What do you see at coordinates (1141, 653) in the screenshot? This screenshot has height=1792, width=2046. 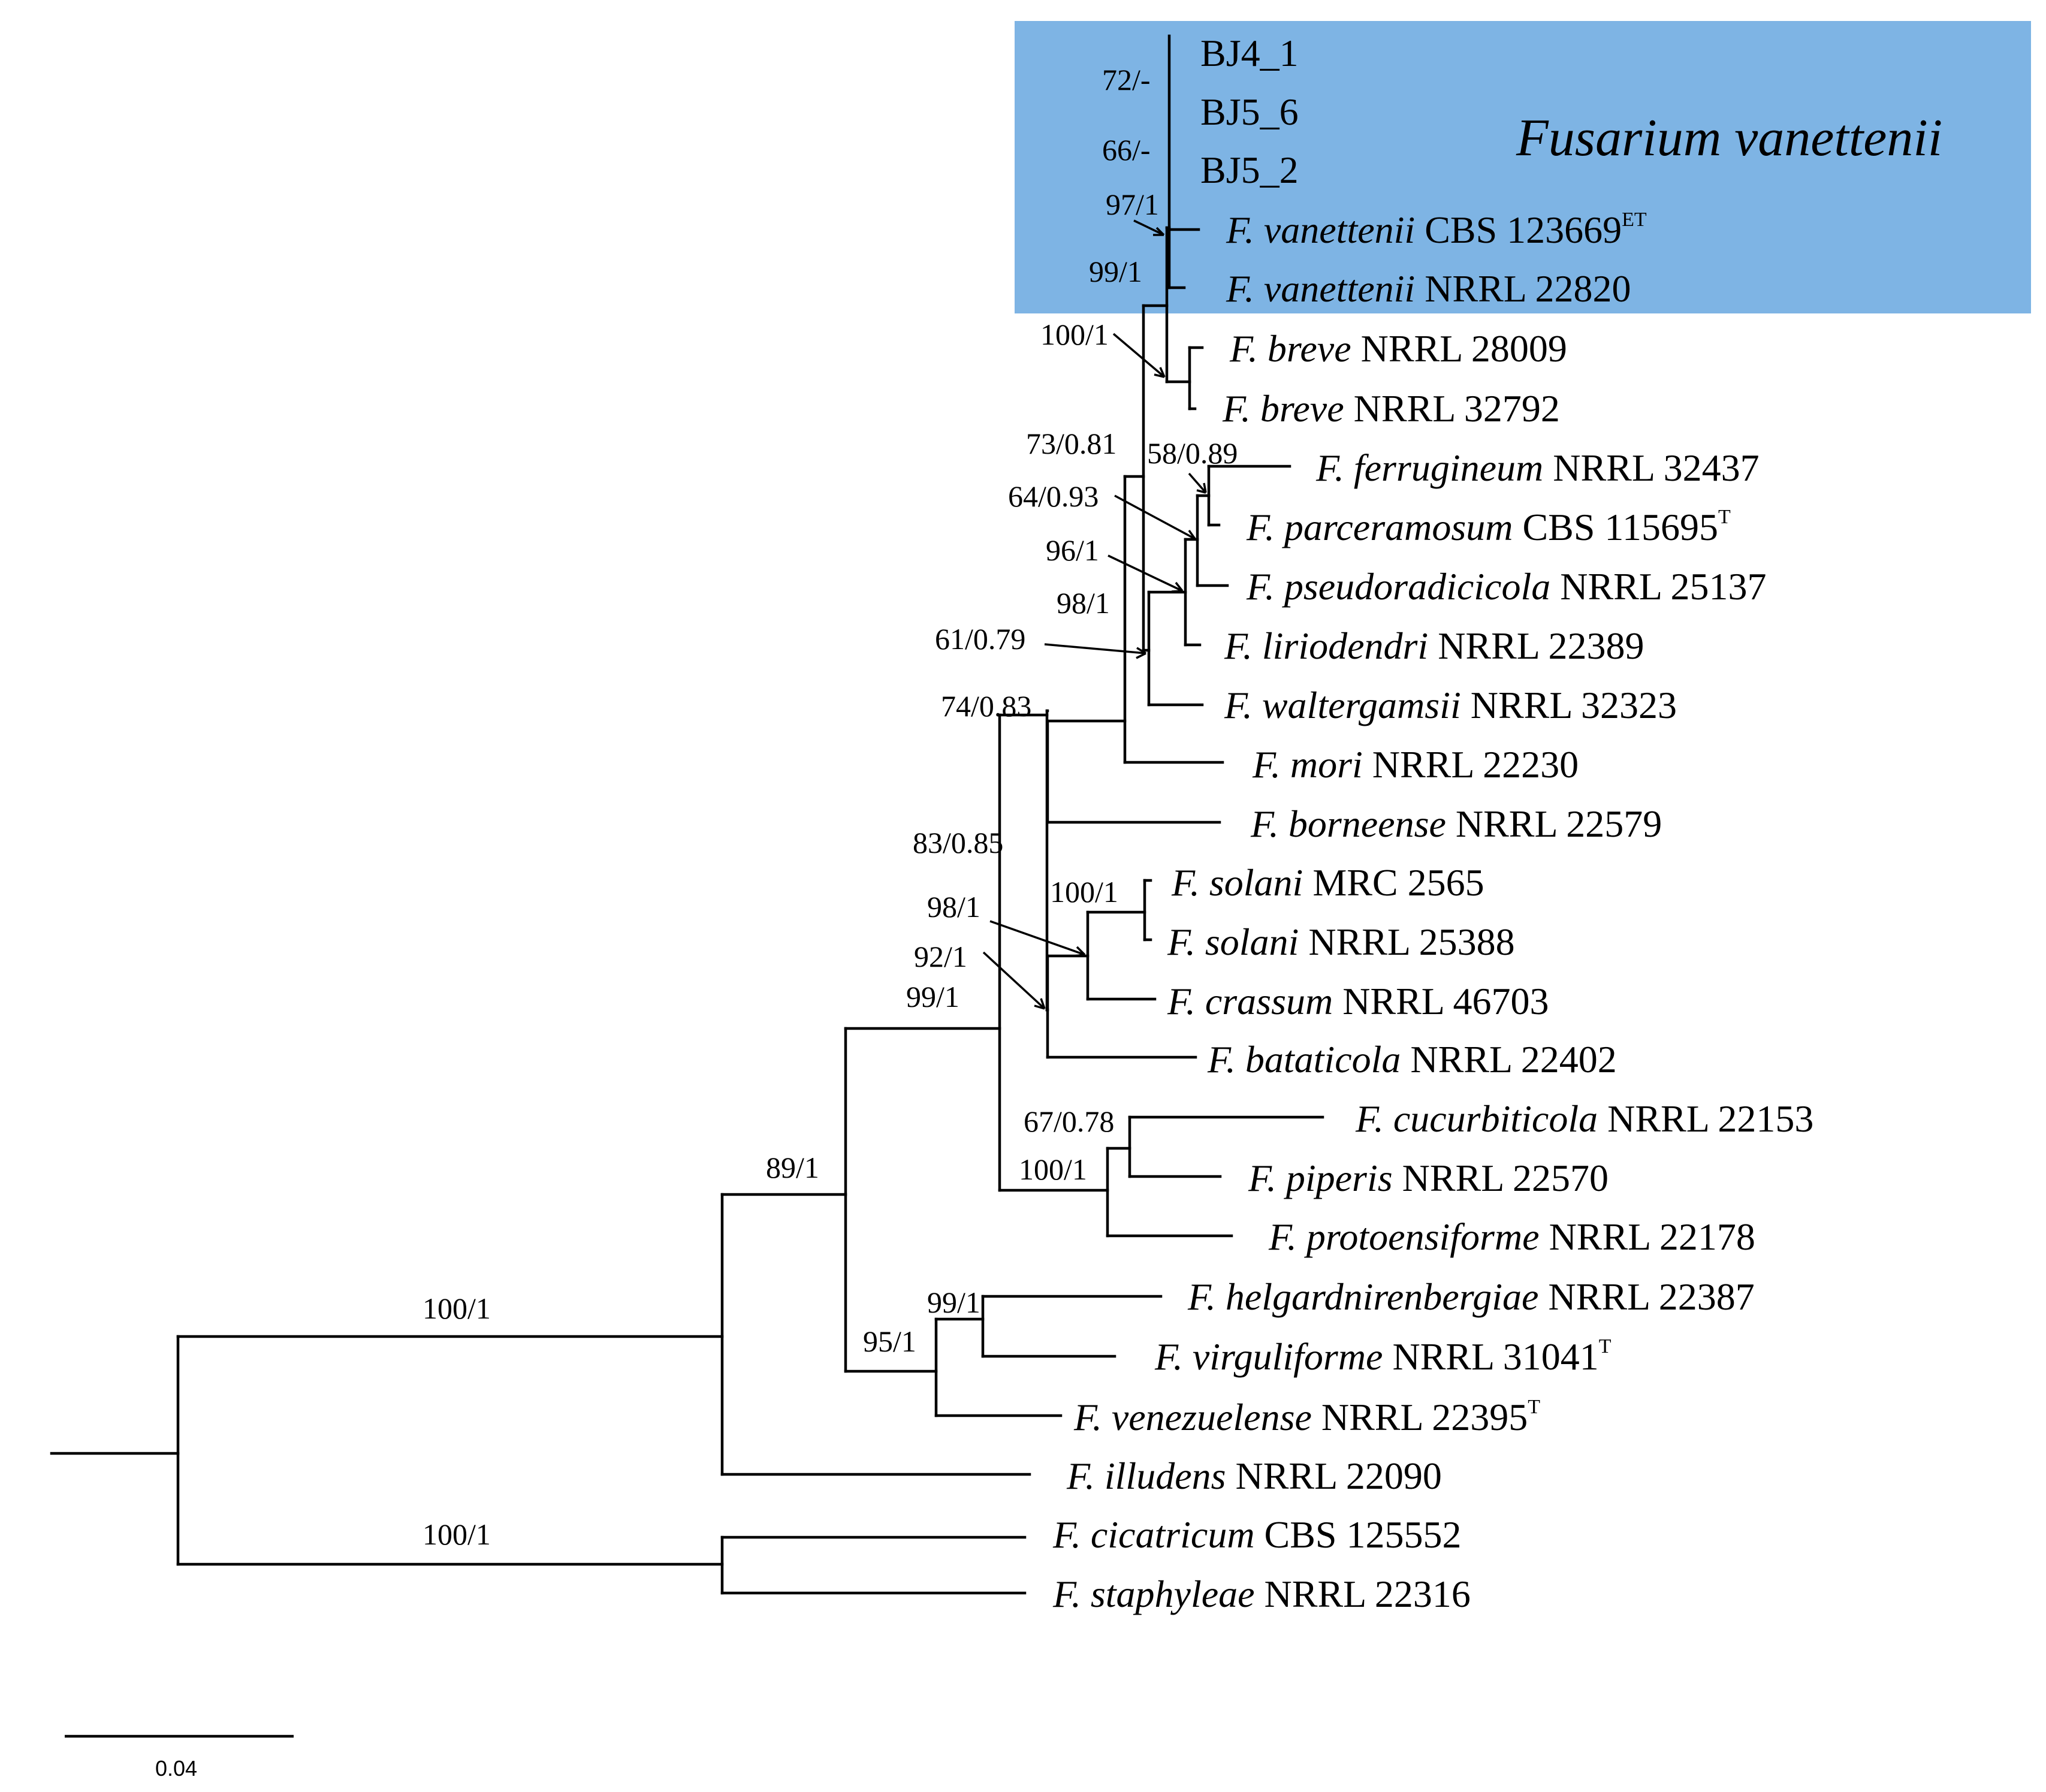 I see `arrow-61-head` at bounding box center [1141, 653].